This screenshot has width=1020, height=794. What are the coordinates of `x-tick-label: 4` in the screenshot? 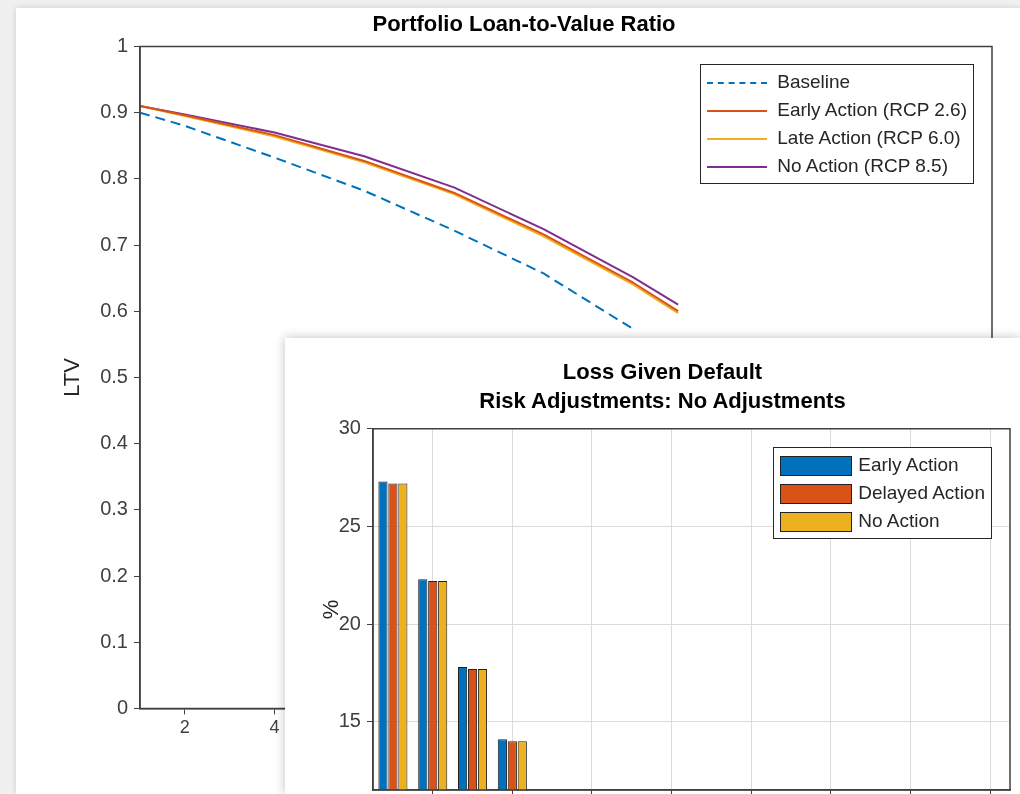 It's located at (274, 727).